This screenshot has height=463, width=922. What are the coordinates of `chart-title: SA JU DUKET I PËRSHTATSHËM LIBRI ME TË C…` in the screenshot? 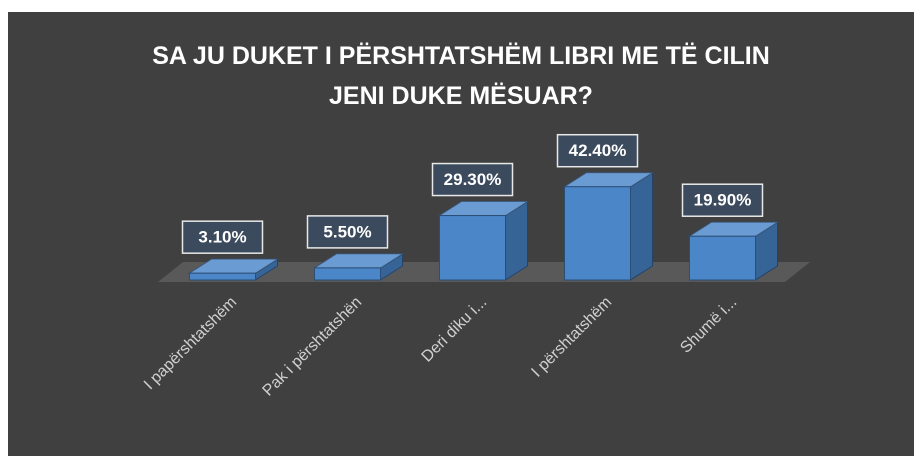 It's located at (461, 76).